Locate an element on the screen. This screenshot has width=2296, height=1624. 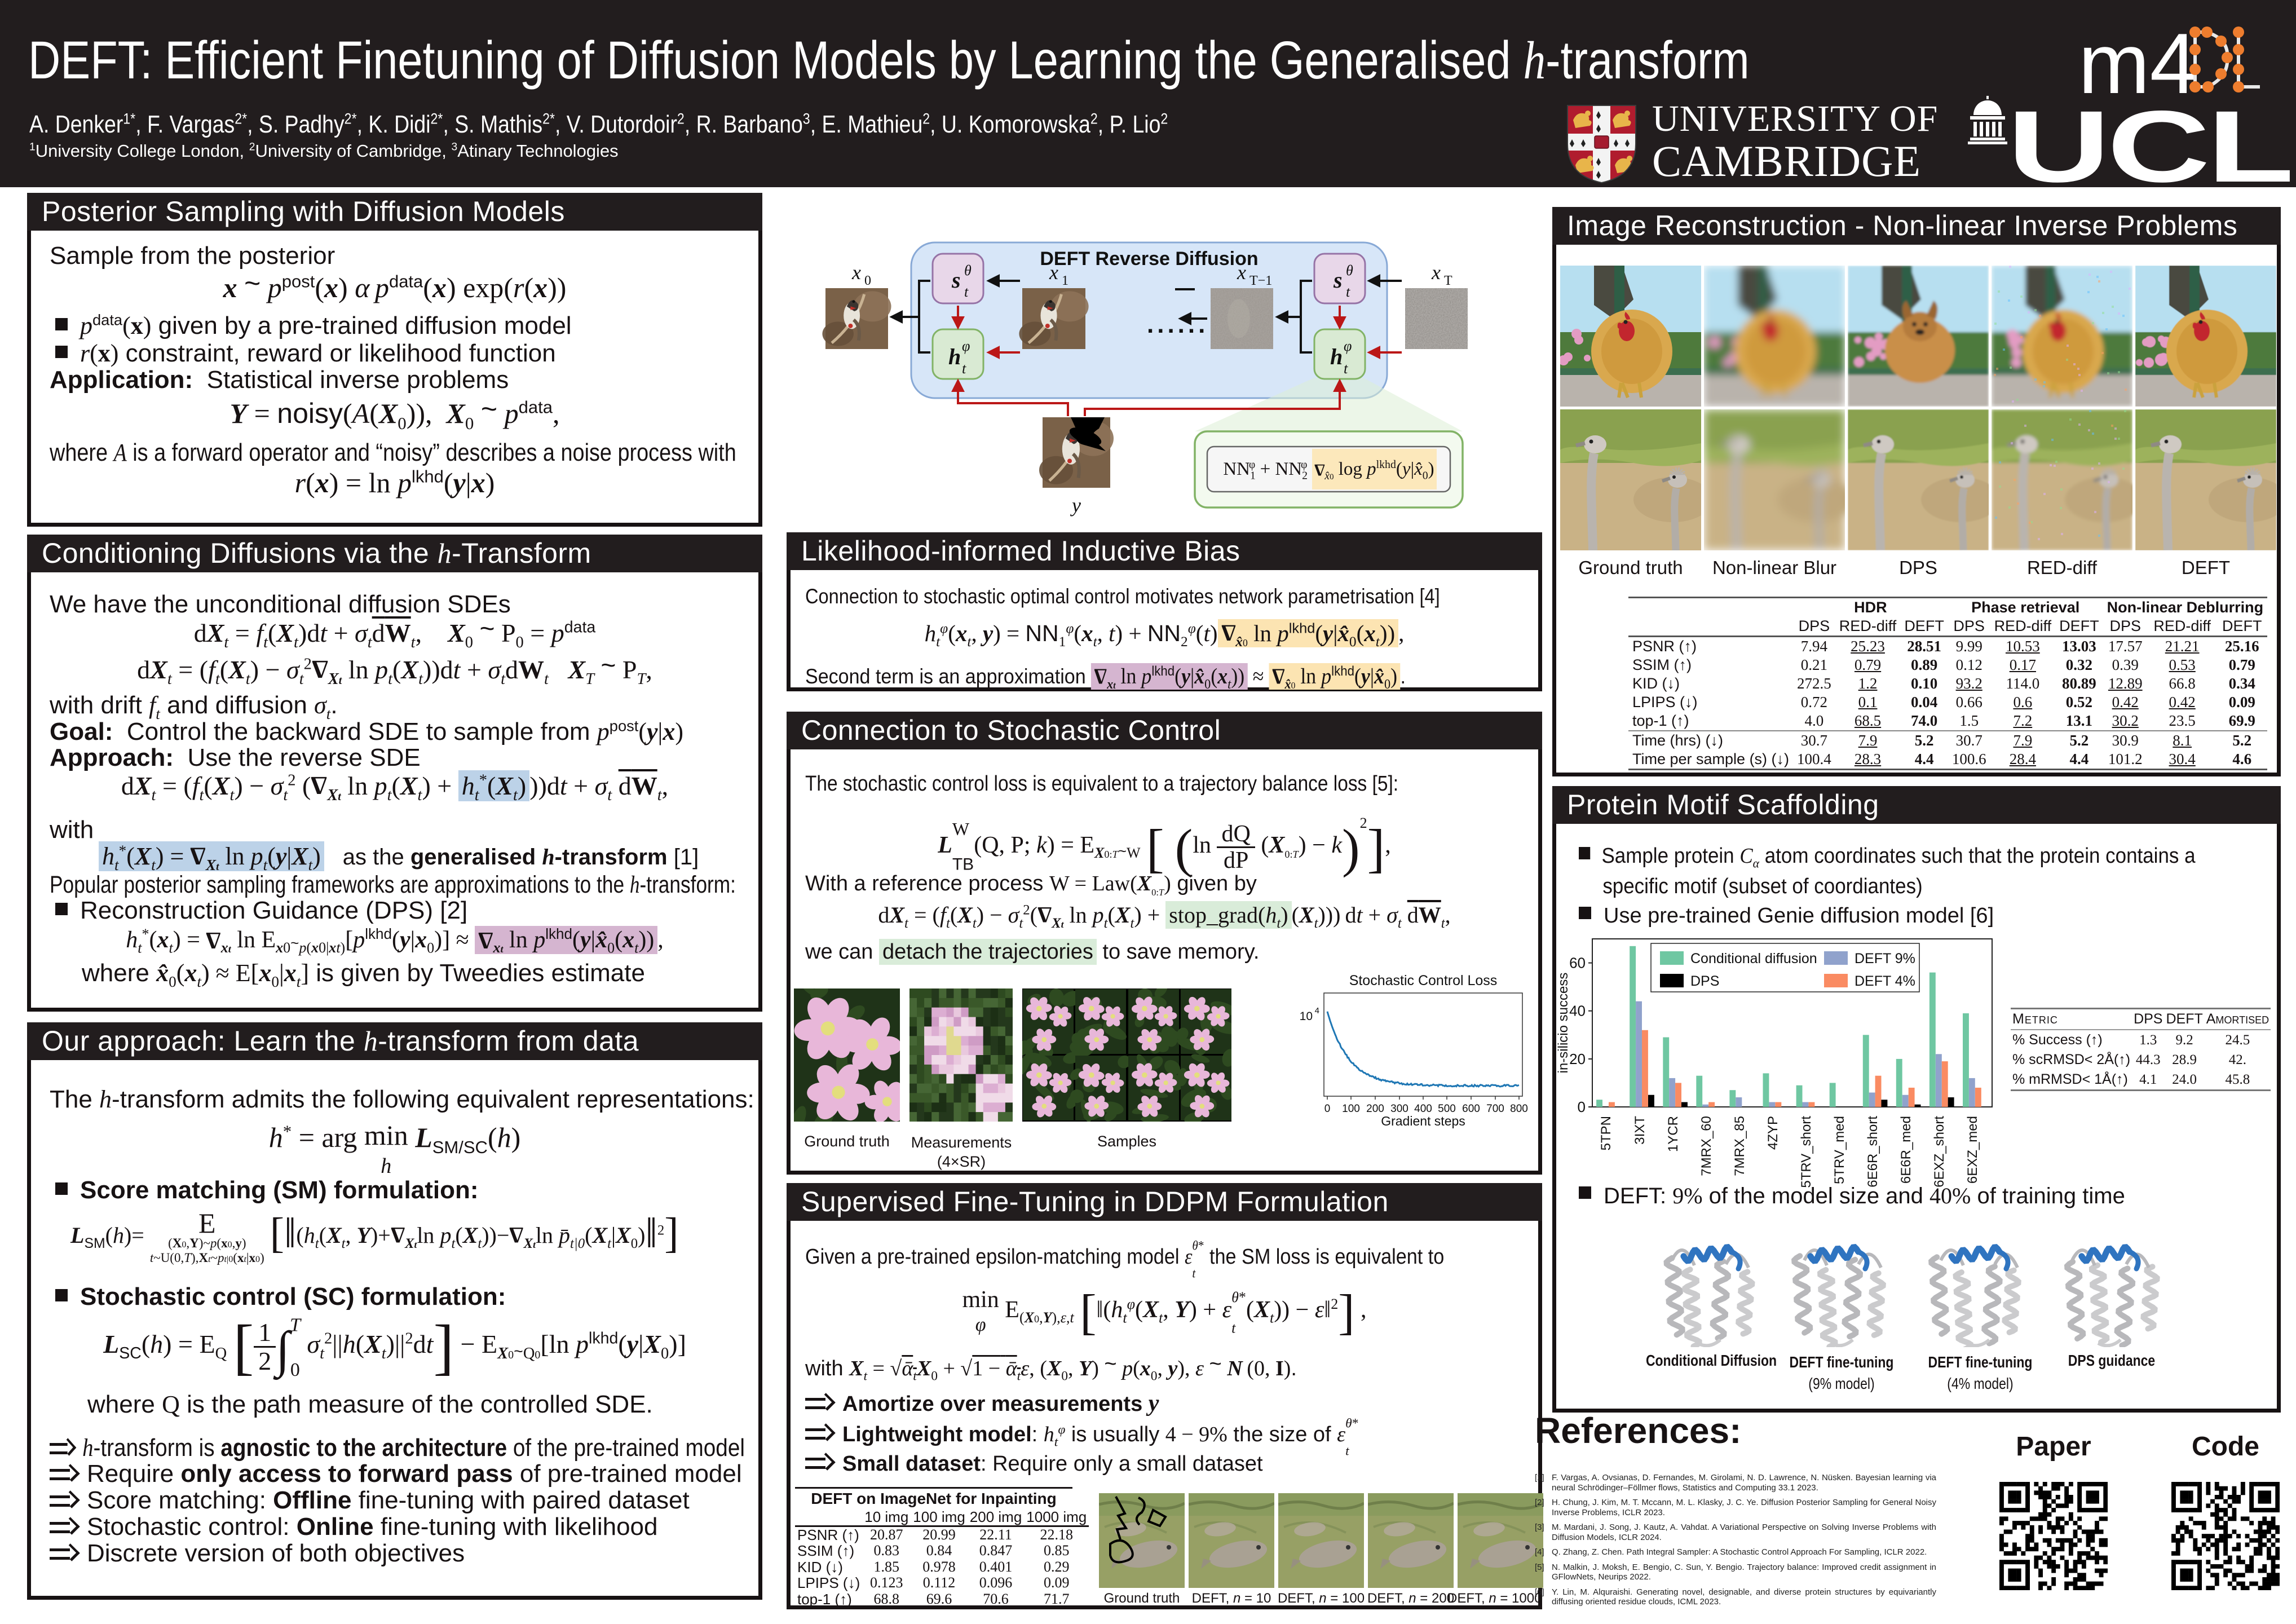
svg-text: 1YCR is located at coordinates (1674, 1134).